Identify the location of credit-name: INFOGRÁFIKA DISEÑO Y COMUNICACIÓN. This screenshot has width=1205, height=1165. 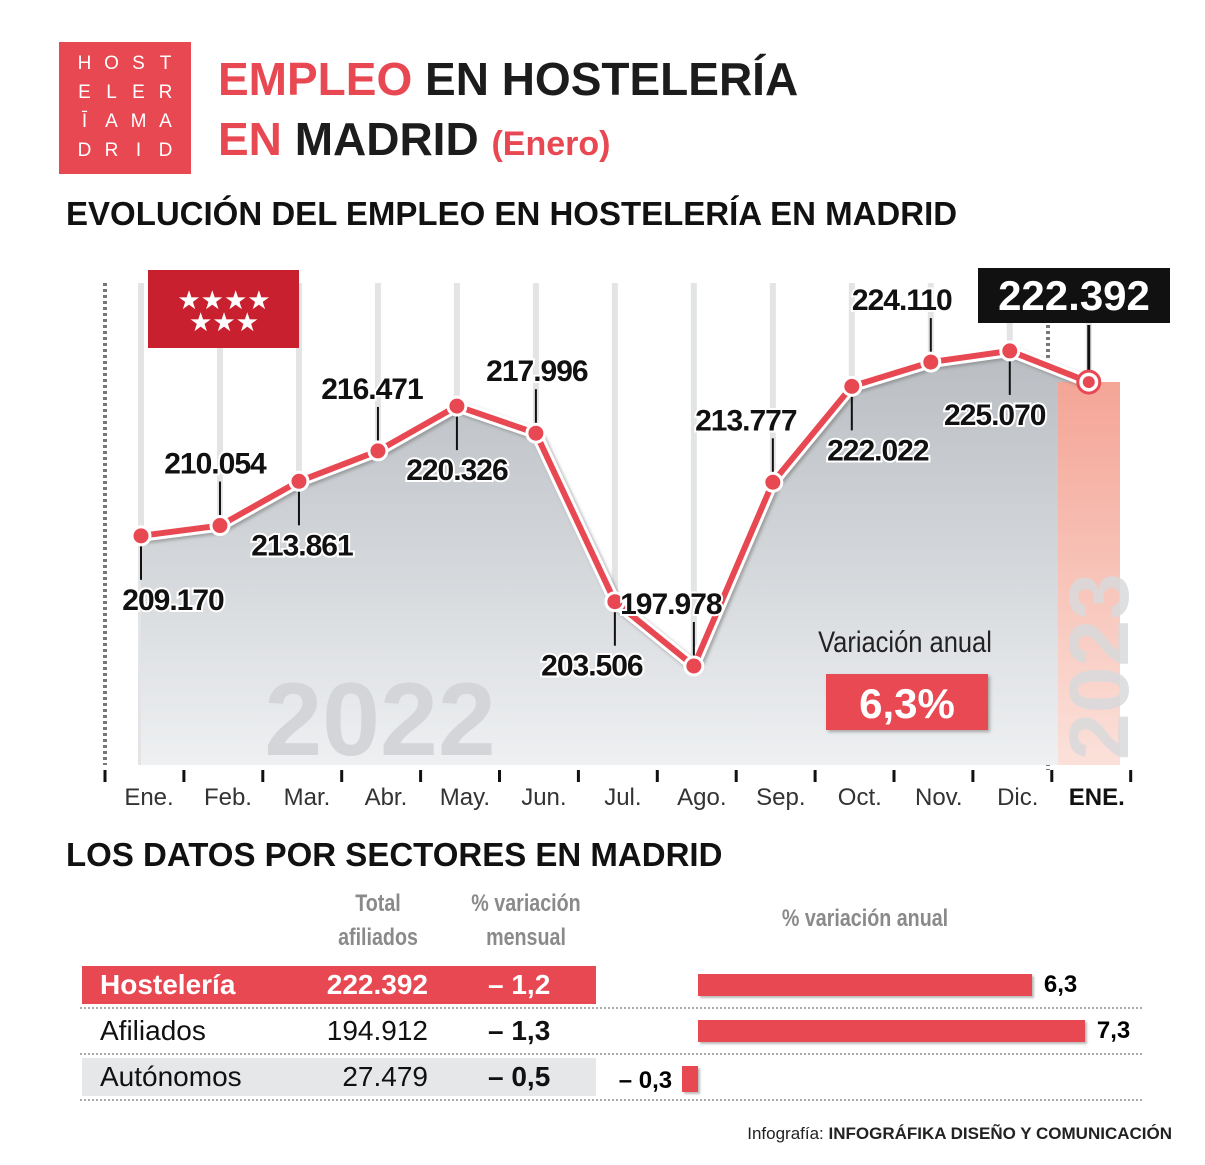
(1000, 1133).